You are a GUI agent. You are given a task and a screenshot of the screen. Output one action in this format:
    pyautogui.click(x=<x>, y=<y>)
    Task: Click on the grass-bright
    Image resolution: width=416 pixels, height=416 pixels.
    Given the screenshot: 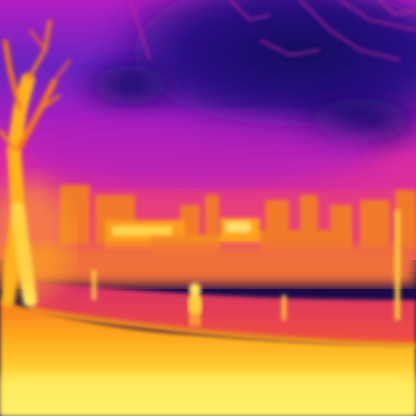 What is the action you would take?
    pyautogui.click(x=208, y=395)
    